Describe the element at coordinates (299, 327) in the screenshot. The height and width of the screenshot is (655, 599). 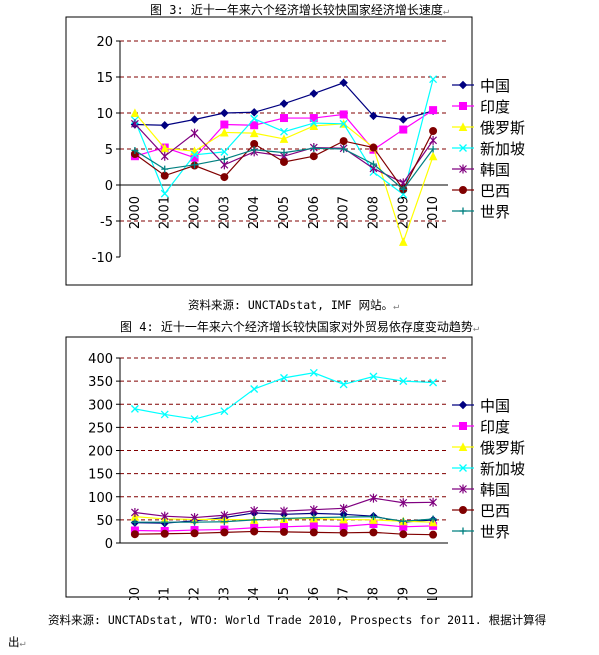
I see `chart2-title: 图 4: 近十一年来六个经济增长较快国家对外贸易依存度变动趋势↵` at that location.